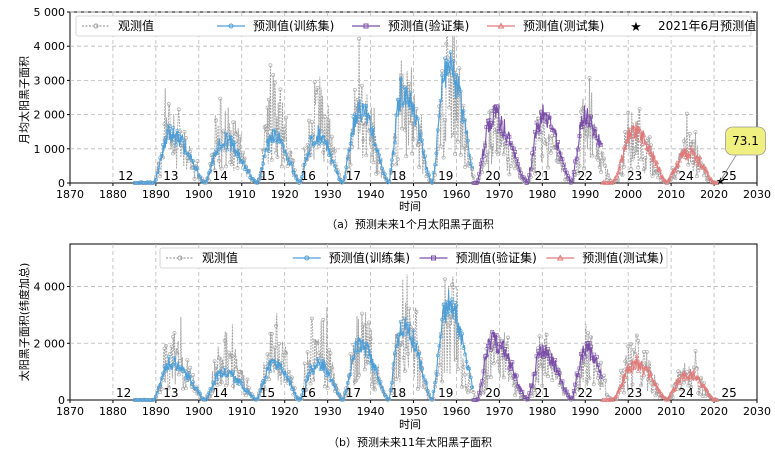 Image resolution: width=775 pixels, height=458 pixels. What do you see at coordinates (585, 393) in the screenshot?
I see `cycle-number-label: 22` at bounding box center [585, 393].